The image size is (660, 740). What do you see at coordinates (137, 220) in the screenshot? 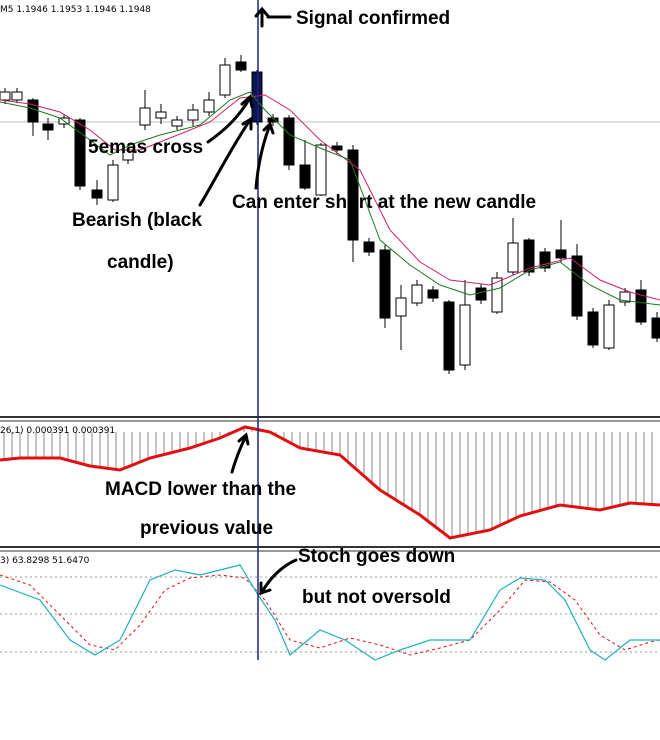
I see `annotation: Bearish (black` at bounding box center [137, 220].